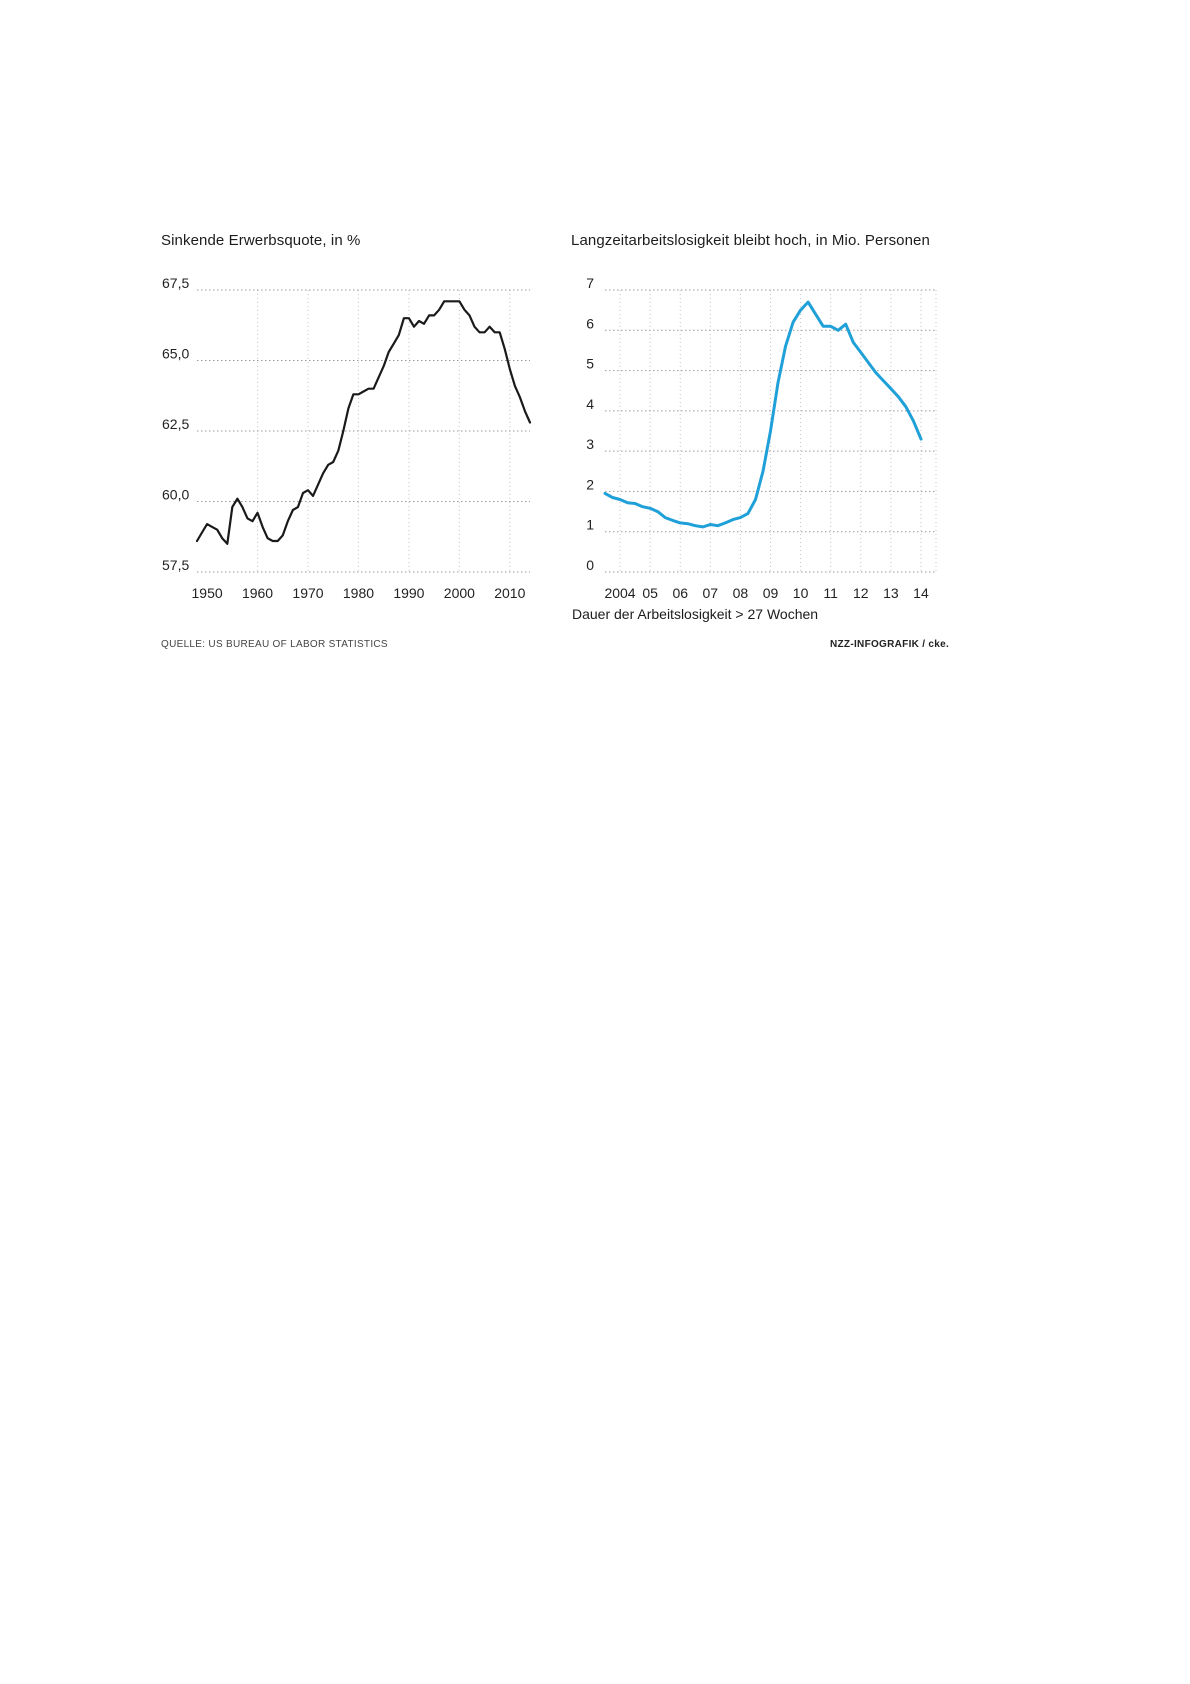 The image size is (1190, 1684). What do you see at coordinates (590, 323) in the screenshot?
I see `y-tick-label: 6` at bounding box center [590, 323].